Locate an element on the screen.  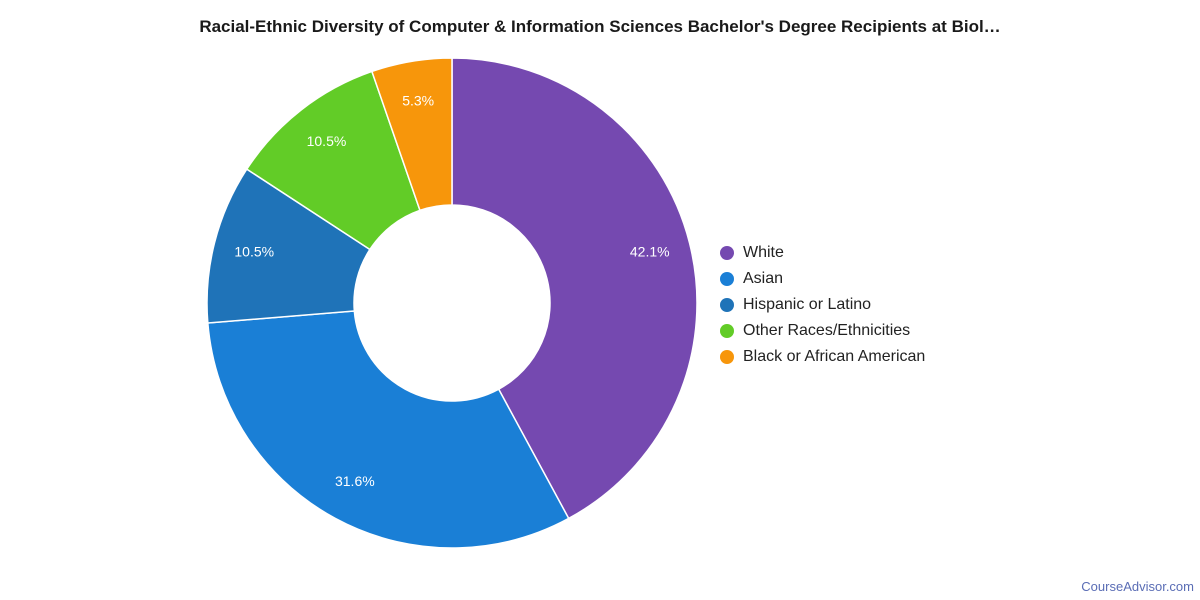
legend-label: Hispanic or Latino is located at coordinates (807, 304).